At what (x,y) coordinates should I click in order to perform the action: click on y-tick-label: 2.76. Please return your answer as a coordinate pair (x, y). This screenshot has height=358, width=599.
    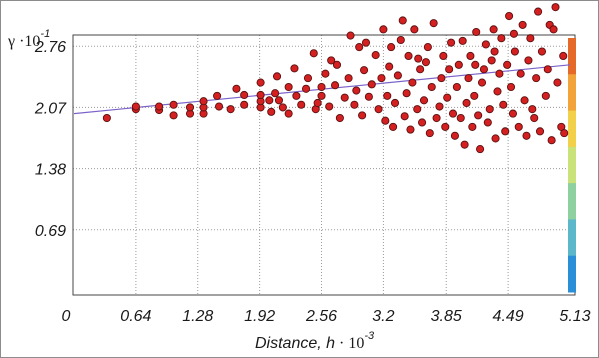
    Looking at the image, I should click on (50, 47).